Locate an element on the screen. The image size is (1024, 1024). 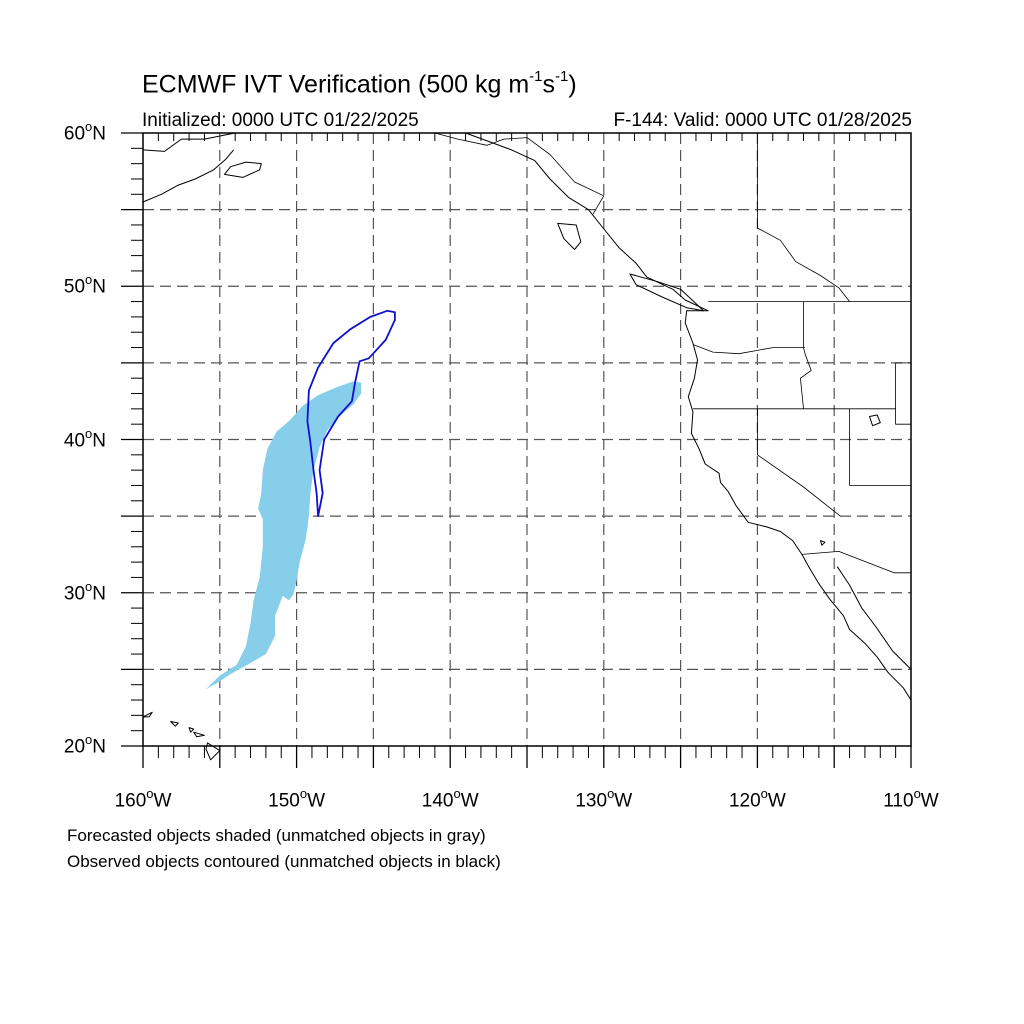
axis-label-part: 120 is located at coordinates (744, 801).